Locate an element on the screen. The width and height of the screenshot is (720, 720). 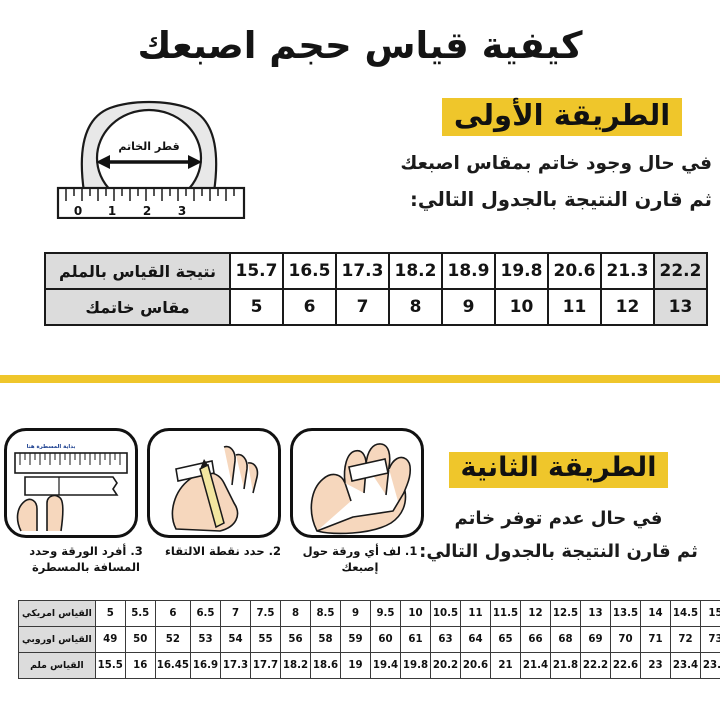
table-cell: 9.5 is located at coordinates (385, 613).